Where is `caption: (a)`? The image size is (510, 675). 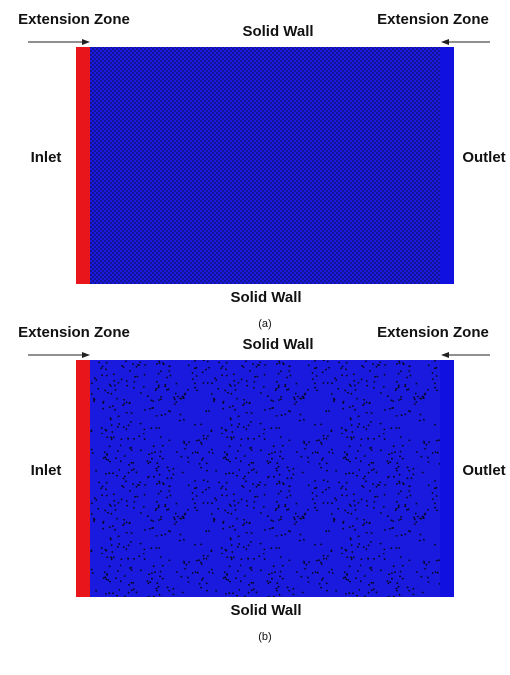 caption: (a) is located at coordinates (264, 324).